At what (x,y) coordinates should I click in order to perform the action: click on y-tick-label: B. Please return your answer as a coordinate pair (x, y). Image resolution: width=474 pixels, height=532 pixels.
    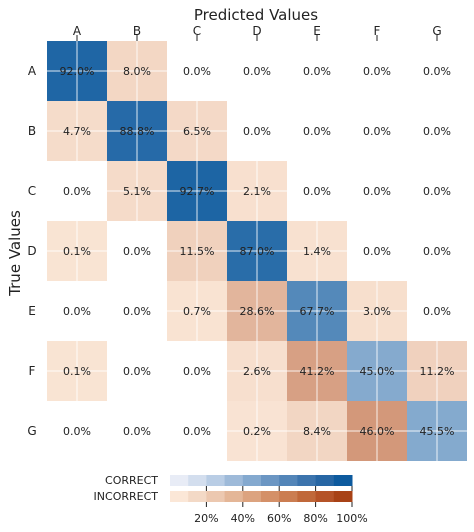
    Looking at the image, I should click on (32, 131).